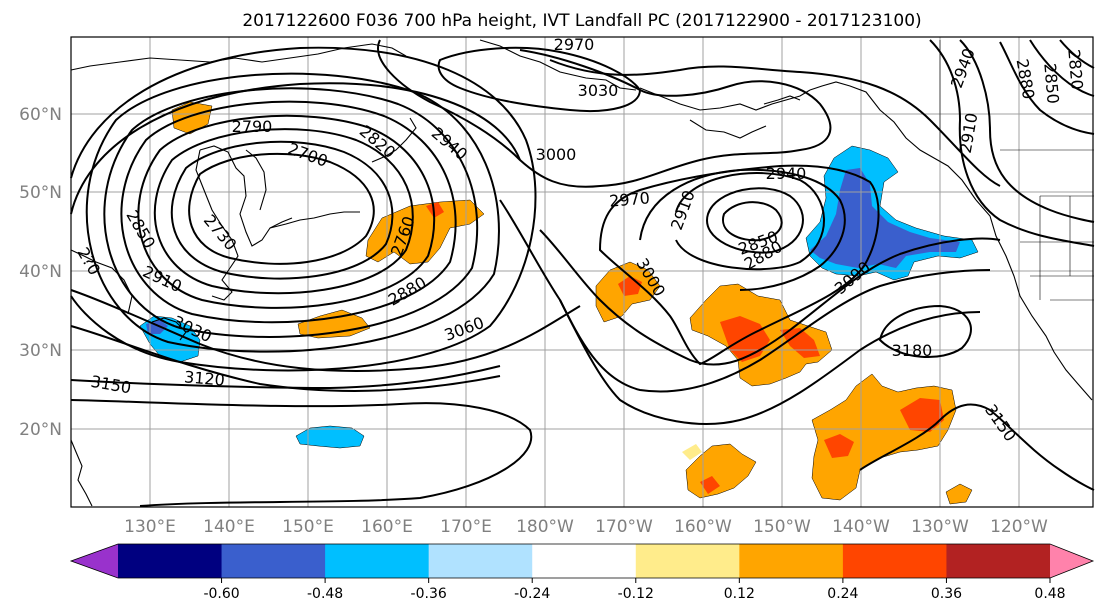 This screenshot has height=601, width=1105. I want to click on lat-tick-label: 30°N, so click(40, 351).